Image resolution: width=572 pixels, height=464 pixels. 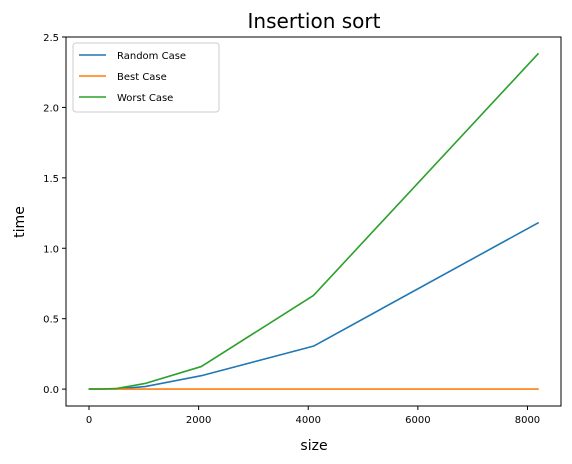 What do you see at coordinates (51, 108) in the screenshot?
I see `y-tick-label: 2.0` at bounding box center [51, 108].